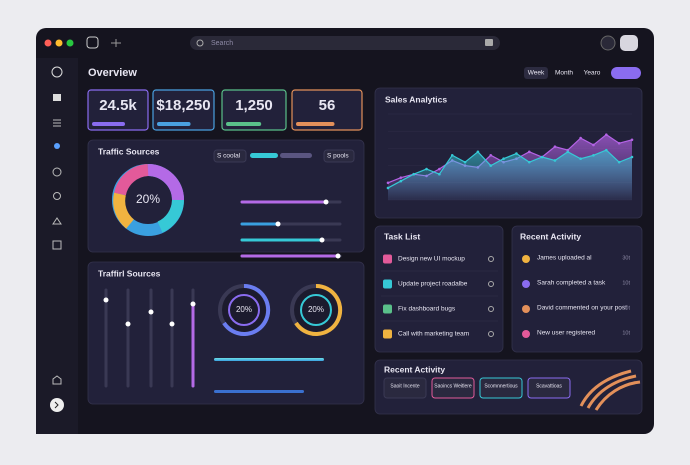  What do you see at coordinates (48, 43) in the screenshot?
I see `close-dot` at bounding box center [48, 43].